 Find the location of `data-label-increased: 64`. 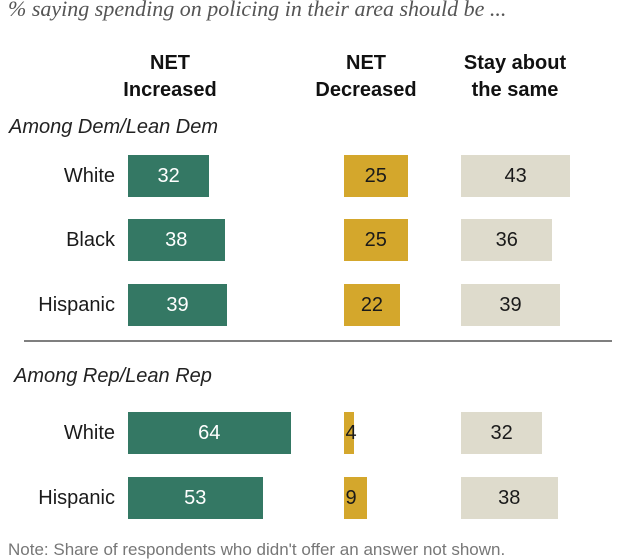

data-label-increased: 64 is located at coordinates (209, 433).